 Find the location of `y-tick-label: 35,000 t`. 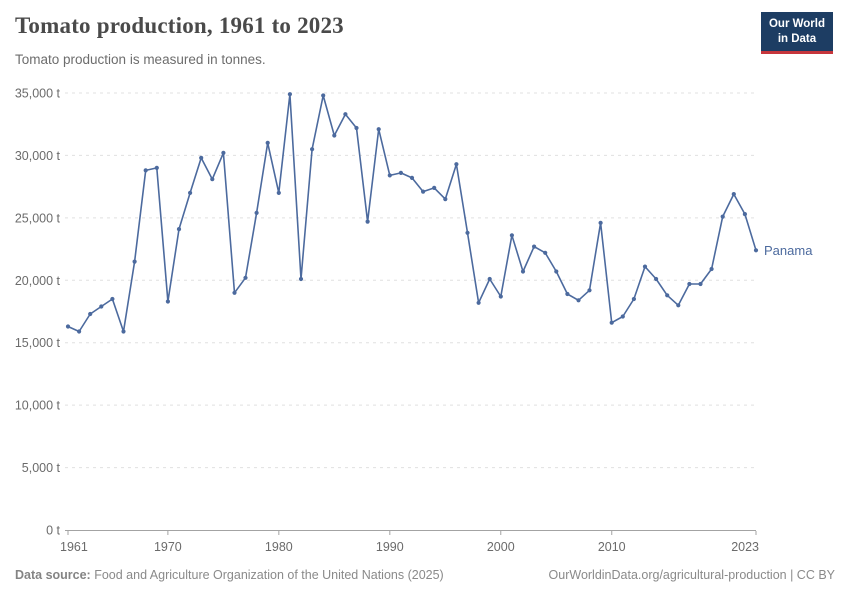

y-tick-label: 35,000 t is located at coordinates (38, 94).